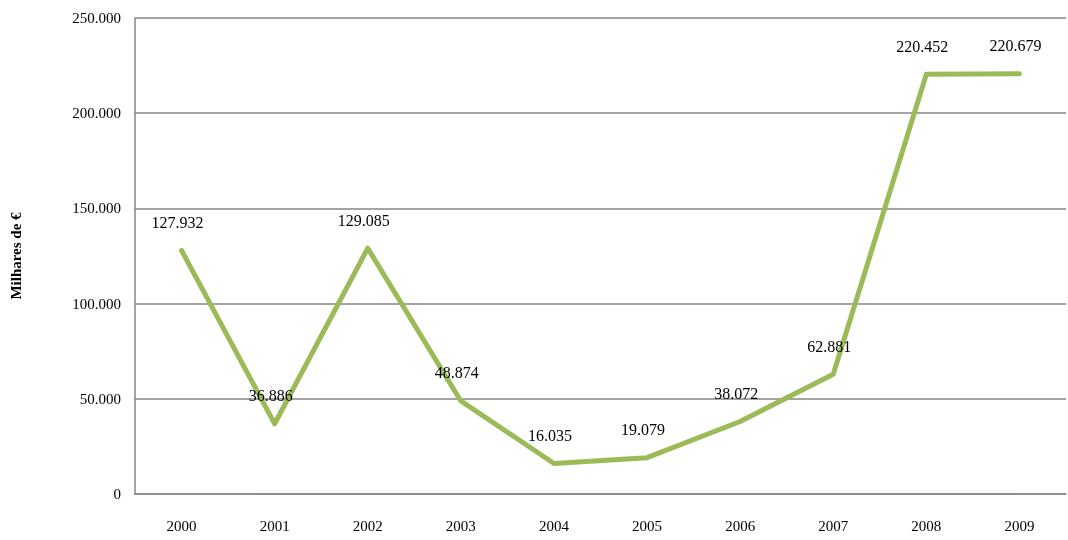 This screenshot has height=540, width=1068. I want to click on y-tick-label: 50.000, so click(100, 398).